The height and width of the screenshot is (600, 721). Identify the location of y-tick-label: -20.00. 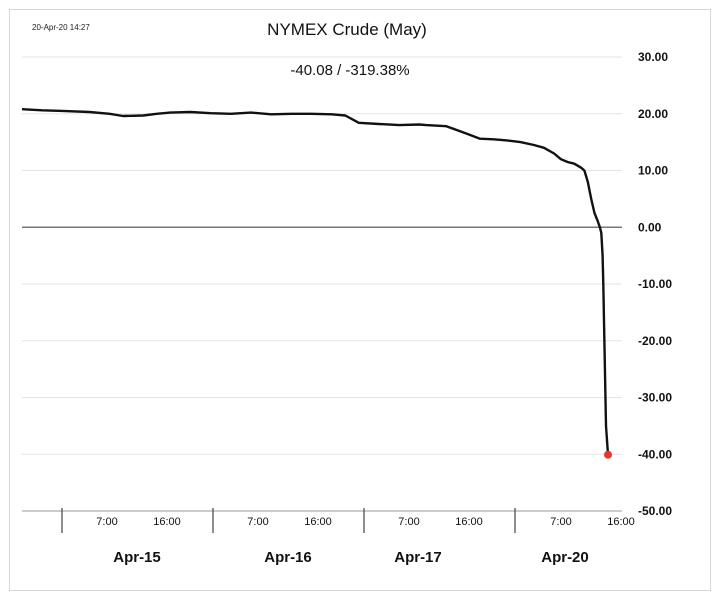
(655, 341).